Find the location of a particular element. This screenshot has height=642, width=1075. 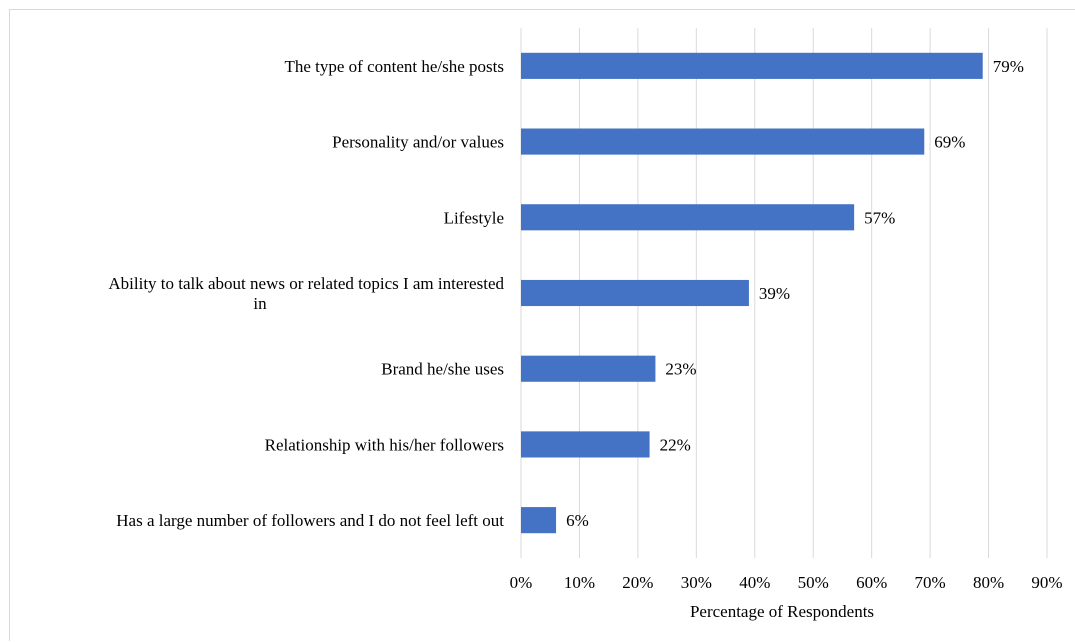

x-tick-label: 30% is located at coordinates (696, 582).